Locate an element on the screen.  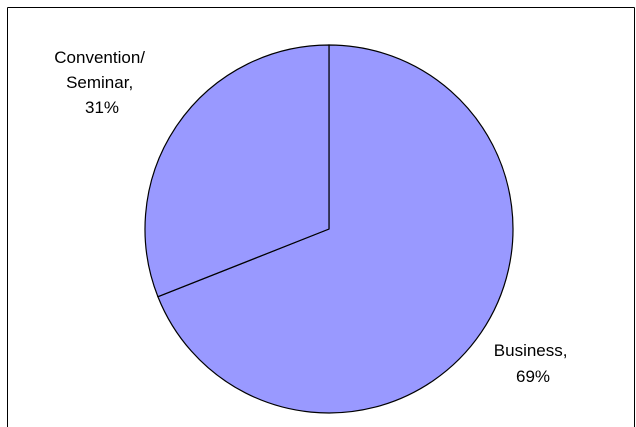
convention-label-line2: Seminar, is located at coordinates (99, 82).